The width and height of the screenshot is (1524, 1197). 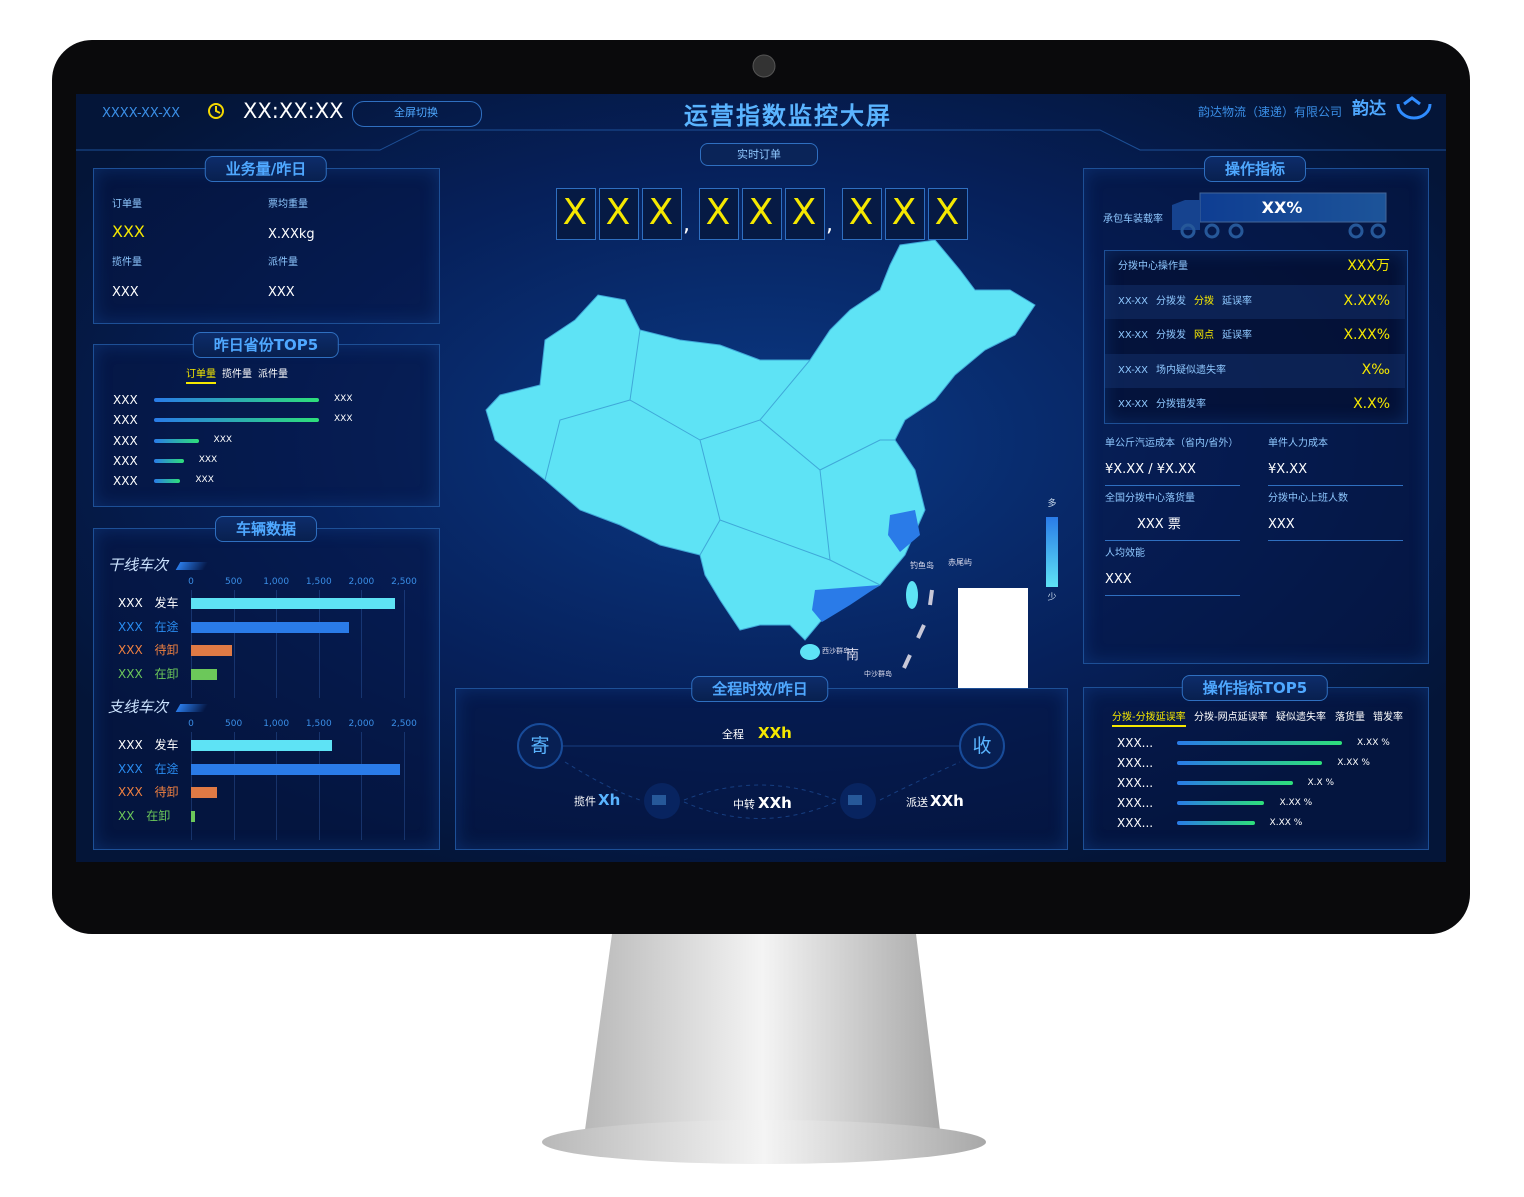 I want to click on load-label: 承包车装载率, so click(x=1133, y=220).